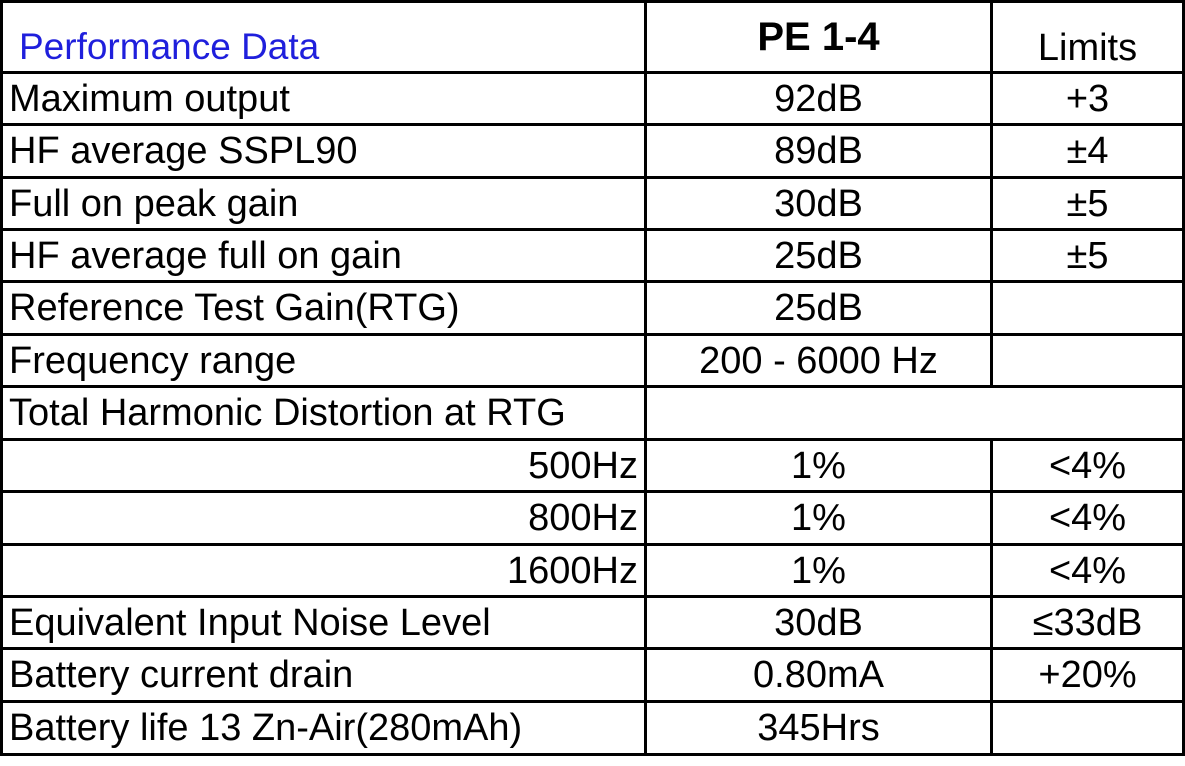 The height and width of the screenshot is (766, 1185). What do you see at coordinates (323, 676) in the screenshot?
I see `row-label: Battery current drain` at bounding box center [323, 676].